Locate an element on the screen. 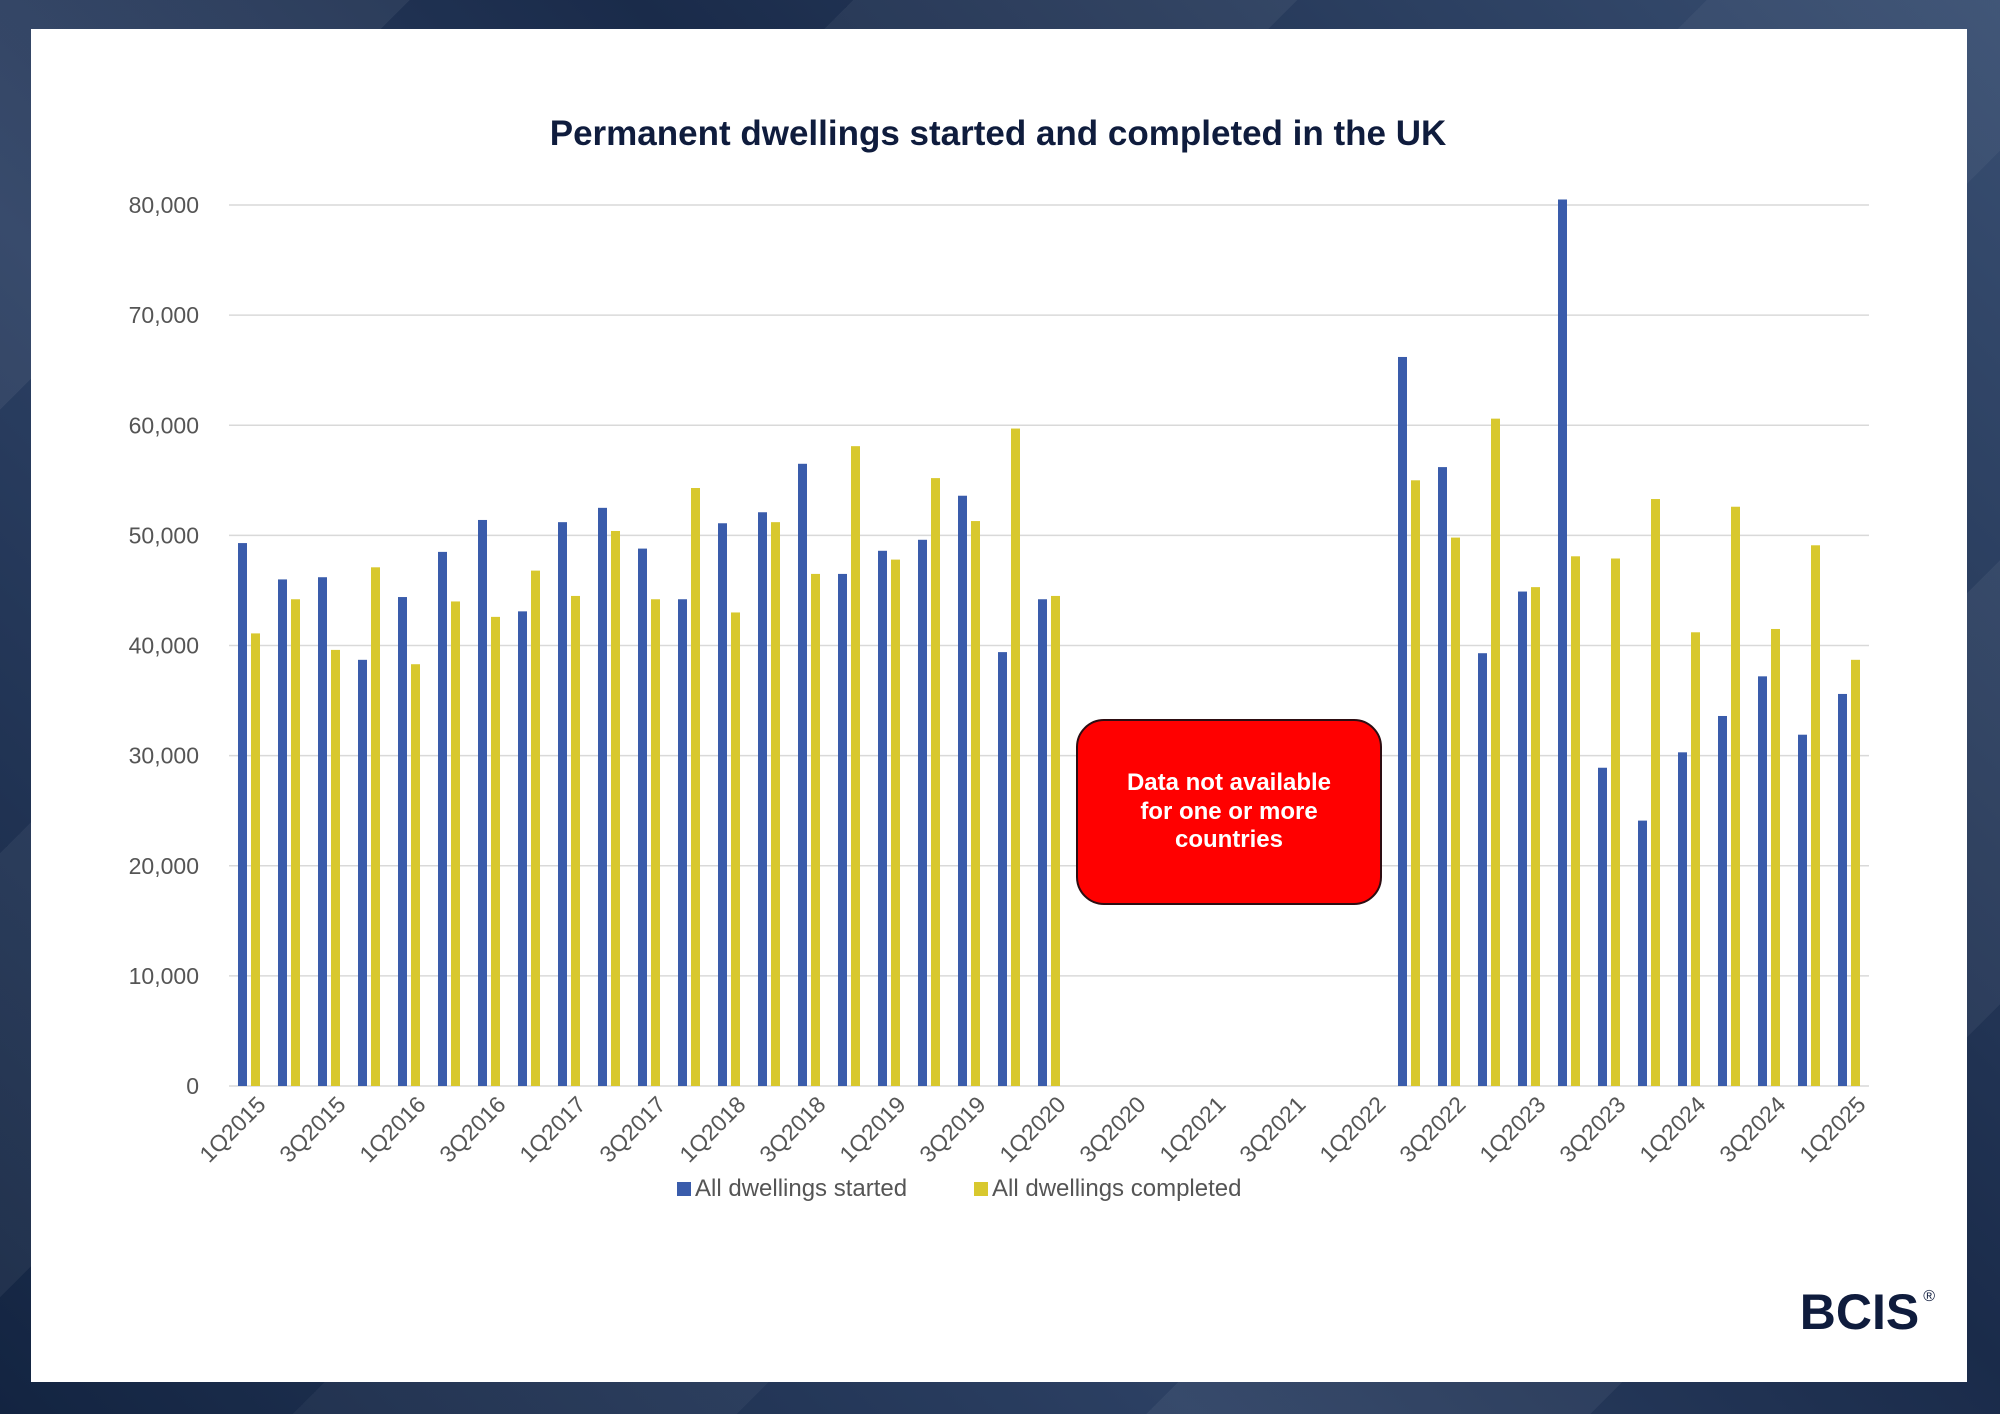  bcis-logo: BCIS ® is located at coordinates (1867, 1312).